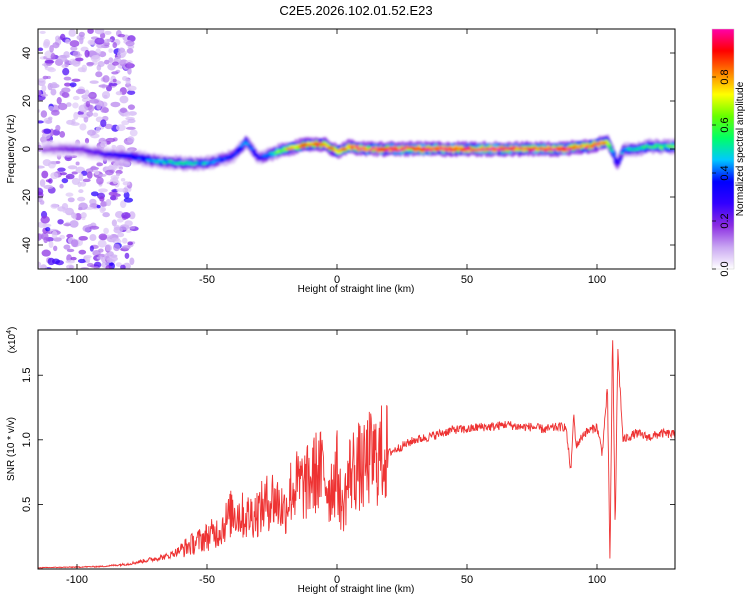  Describe the element at coordinates (27, 101) in the screenshot. I see `y-tick-label: 20` at that location.